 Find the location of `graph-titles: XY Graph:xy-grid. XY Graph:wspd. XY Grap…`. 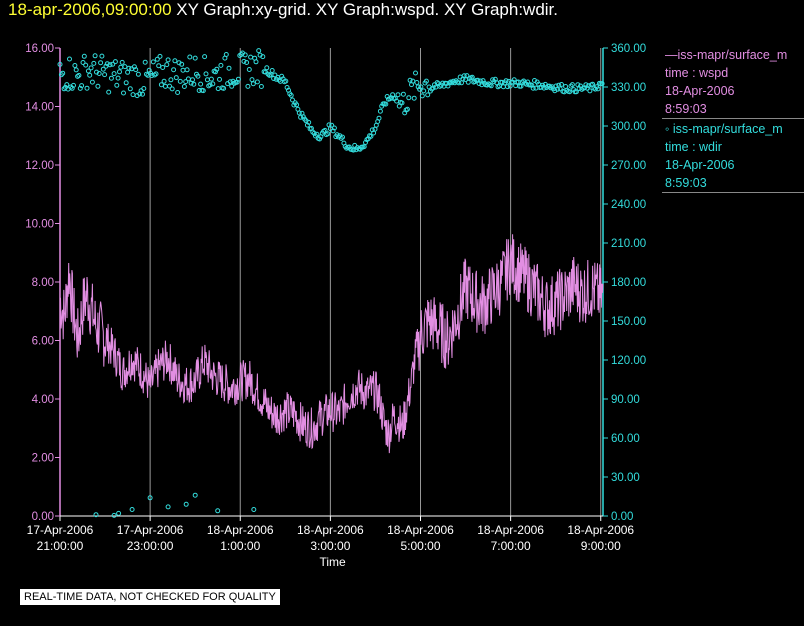

graph-titles: XY Graph:xy-grid. XY Graph:wspd. XY Grap… is located at coordinates (364, 9).